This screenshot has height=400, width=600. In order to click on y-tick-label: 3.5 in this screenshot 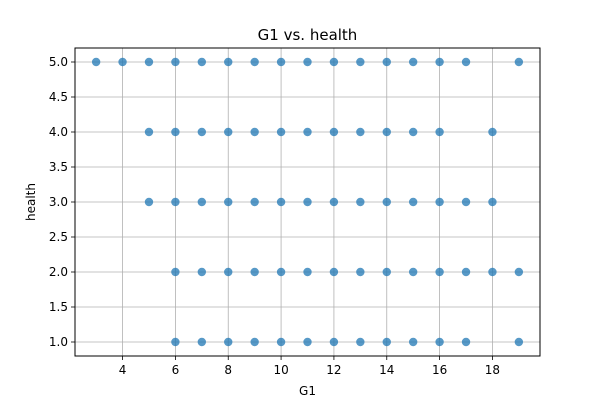, I will do `click(58, 167)`.